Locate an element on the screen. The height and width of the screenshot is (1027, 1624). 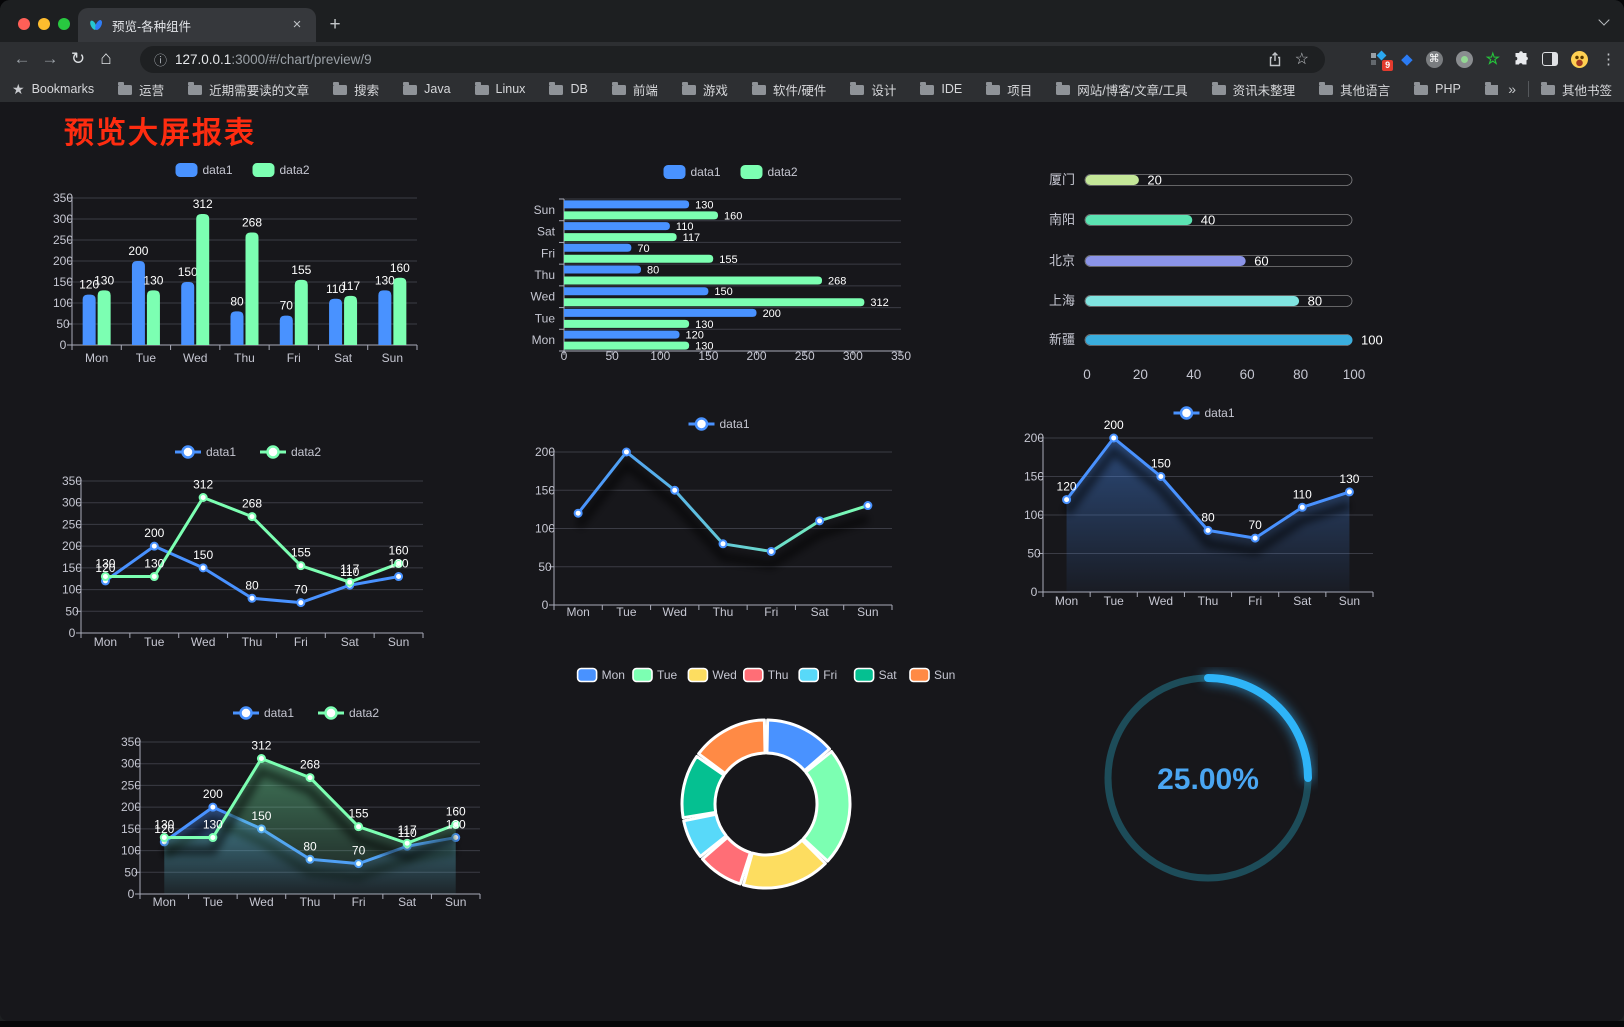
bookmark-star-icon: ☆ is located at coordinates (1301, 59).